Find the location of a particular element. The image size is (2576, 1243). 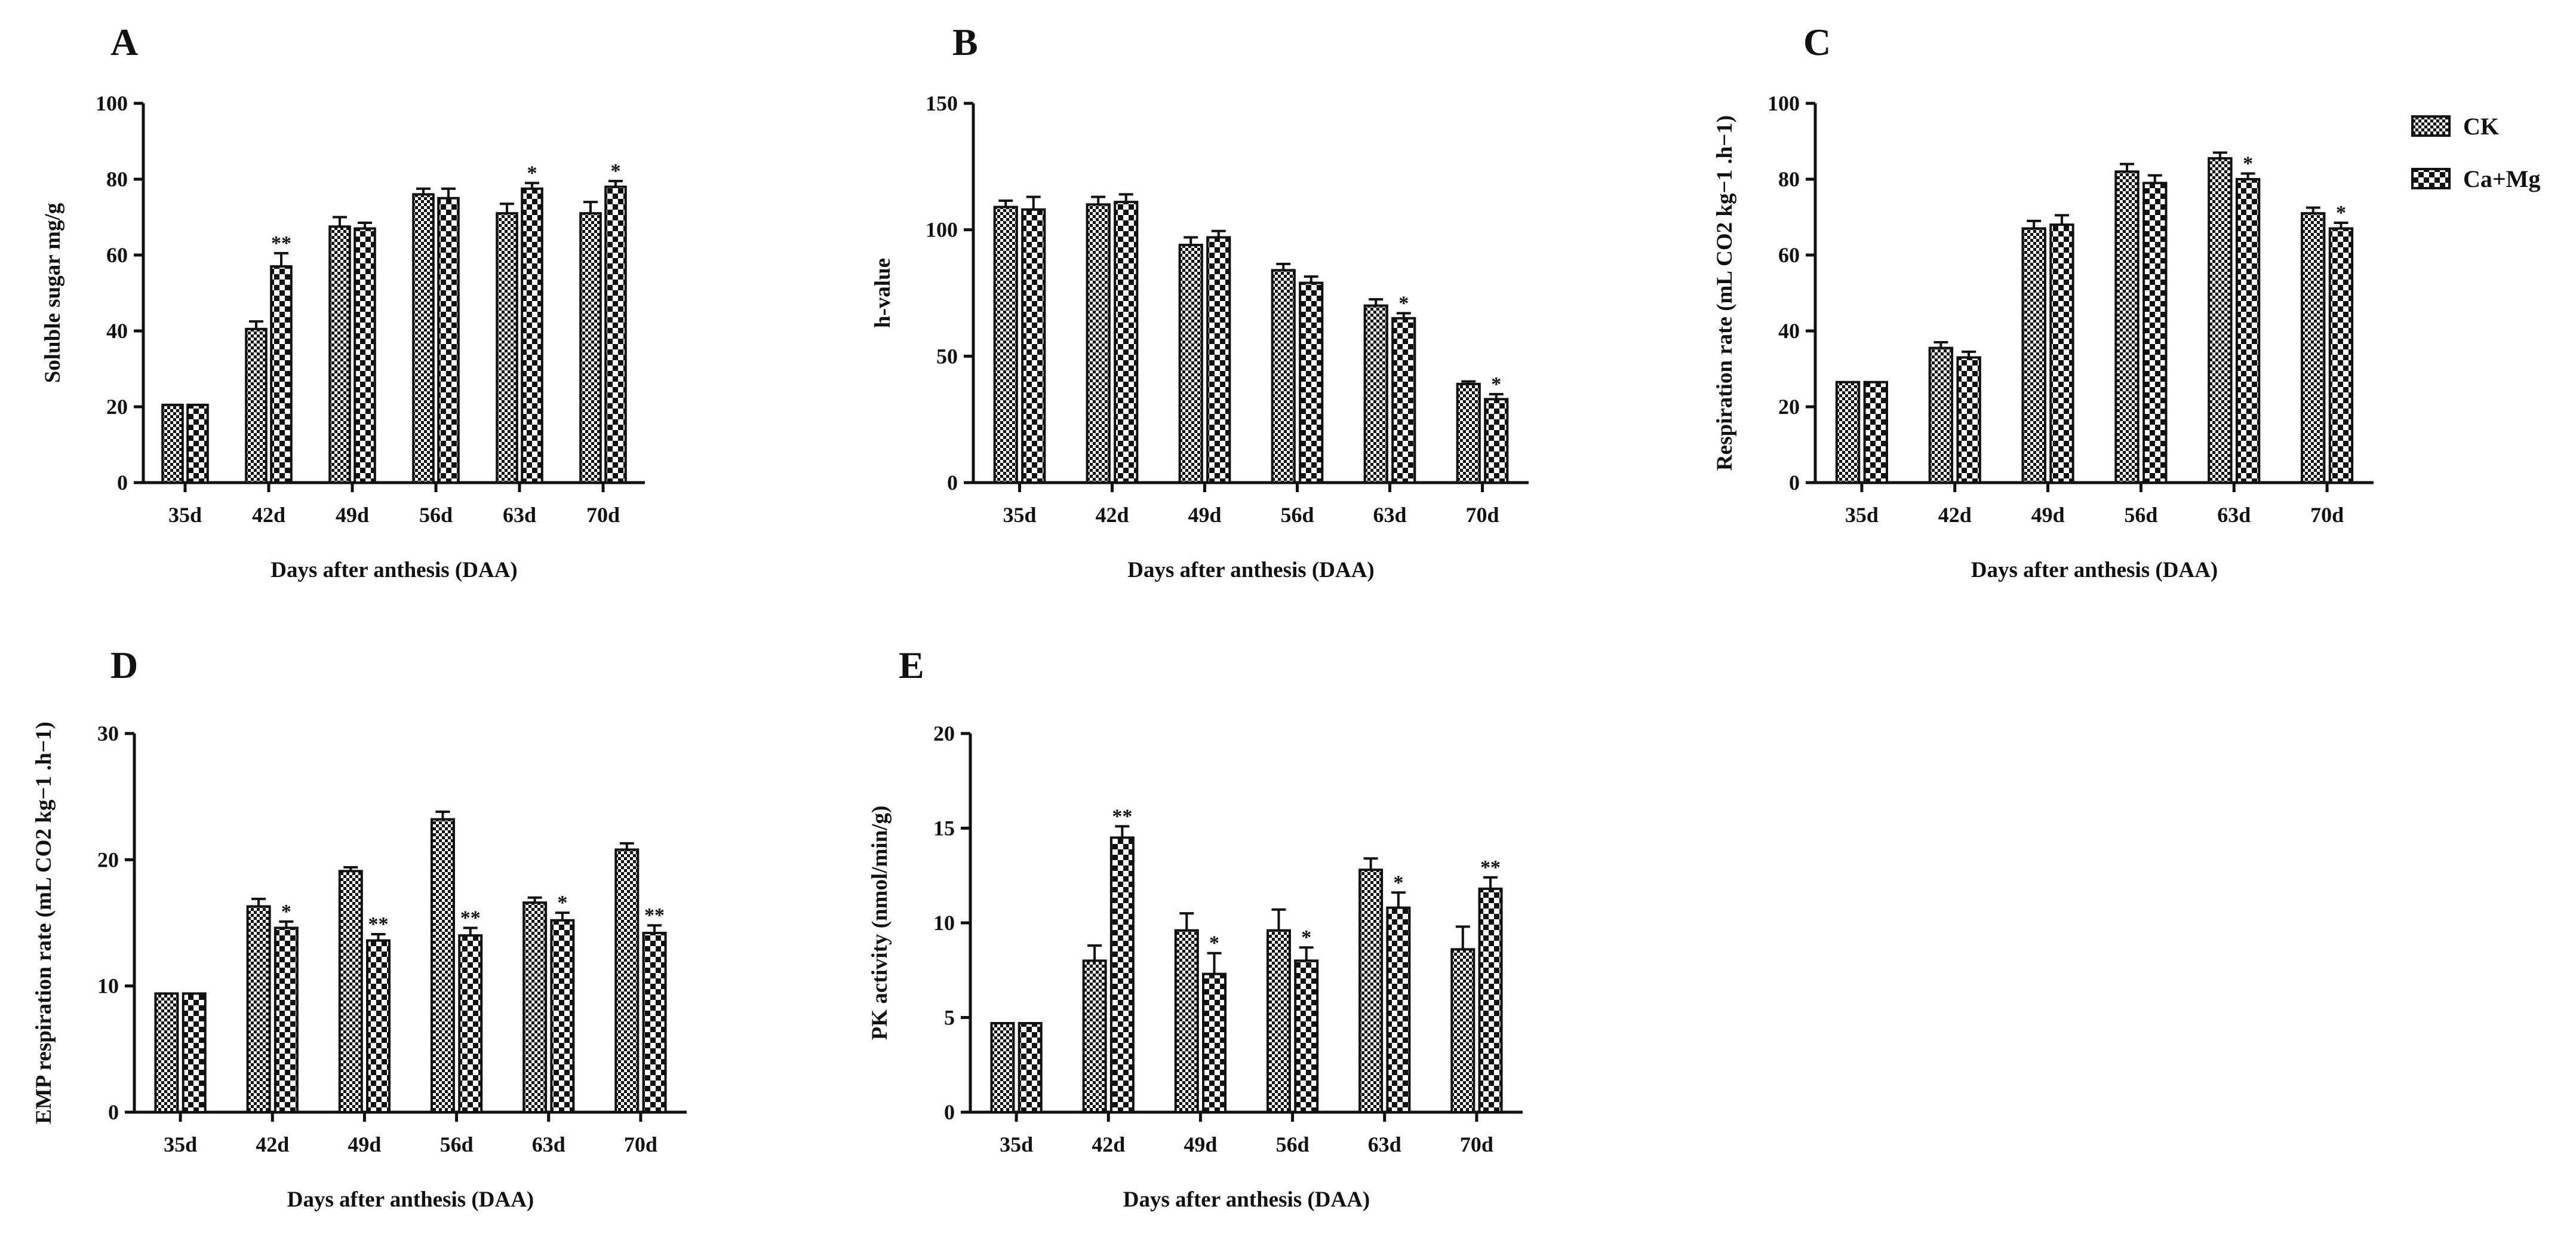

y-tick-label: 60 is located at coordinates (117, 255).